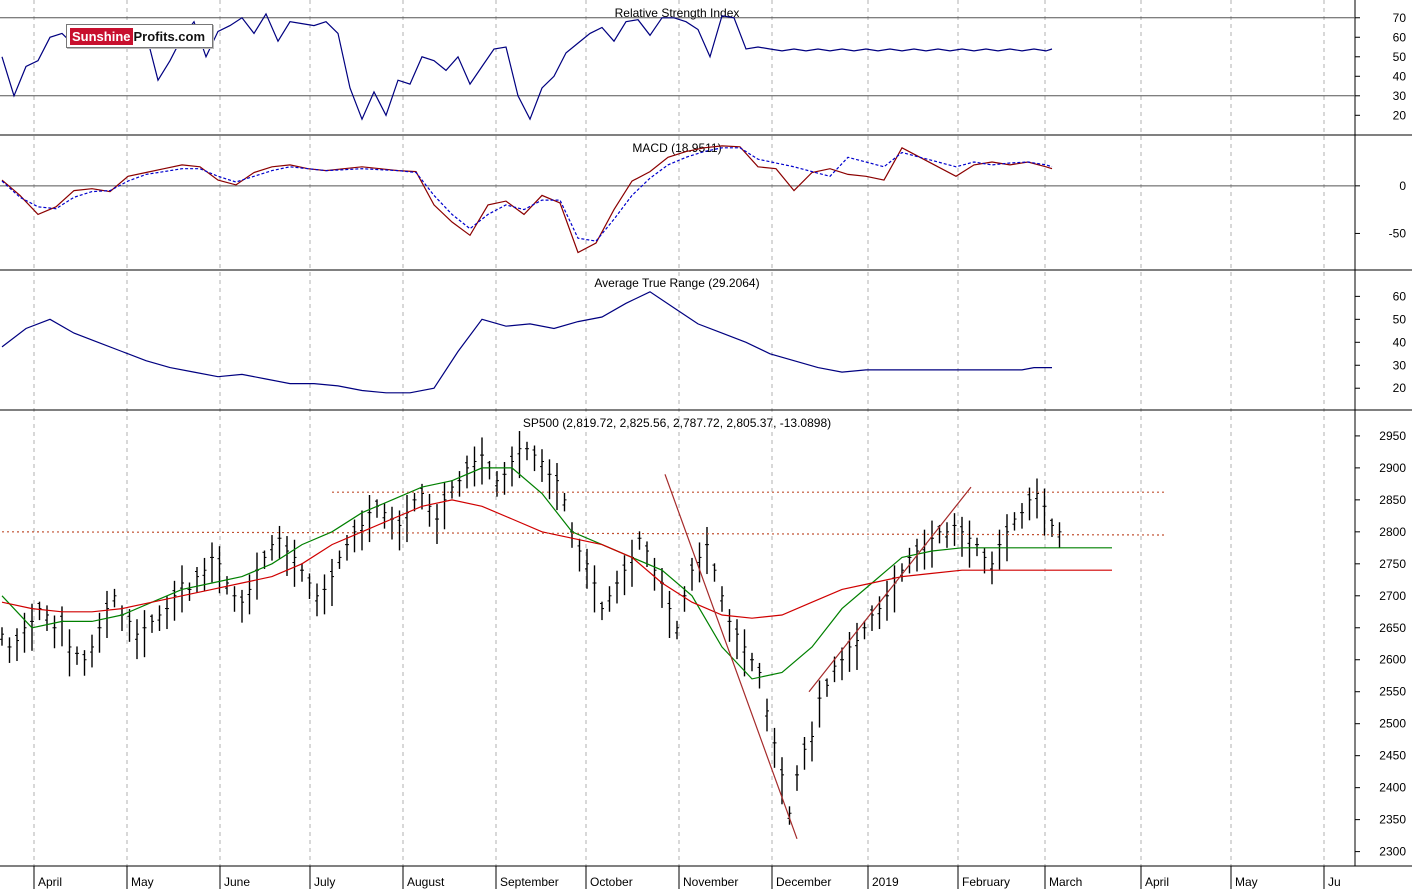  Describe the element at coordinates (1398, 233) in the screenshot. I see `y-tick-label: -50` at that location.